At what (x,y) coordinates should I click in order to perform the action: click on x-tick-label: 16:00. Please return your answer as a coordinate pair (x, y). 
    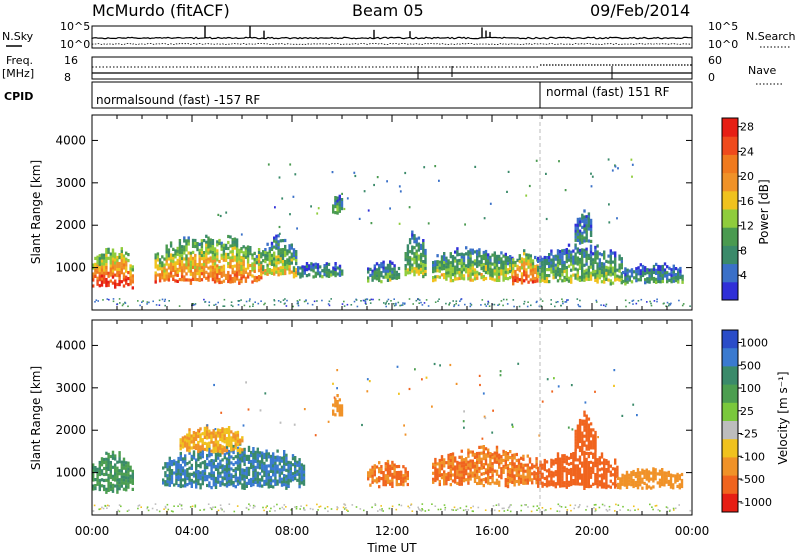
    Looking at the image, I should click on (492, 531).